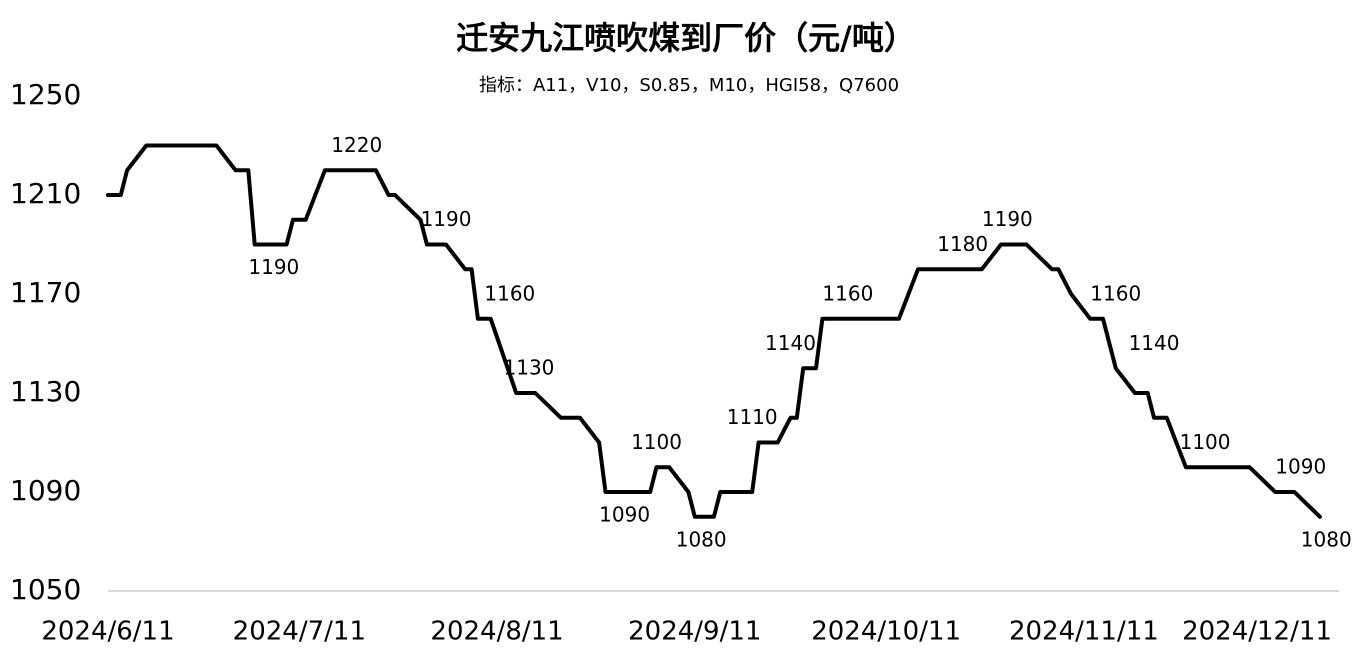 Image resolution: width=1372 pixels, height=666 pixels. I want to click on x-tick-label: 2024/11/11, so click(1084, 632).